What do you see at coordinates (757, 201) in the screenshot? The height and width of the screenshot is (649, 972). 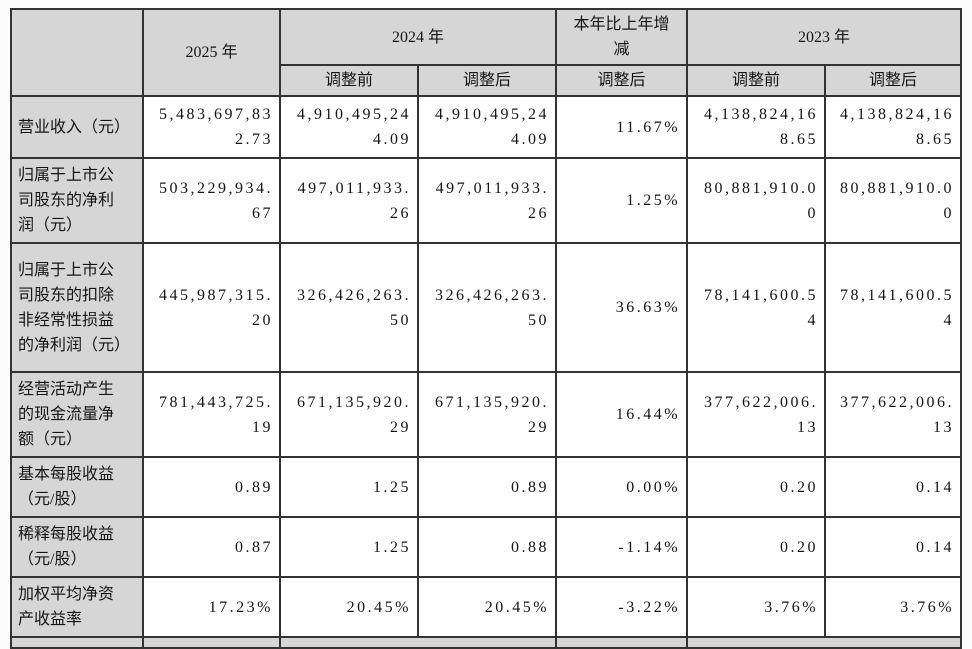 I see `value-2023-before: 80,881,910.00` at bounding box center [757, 201].